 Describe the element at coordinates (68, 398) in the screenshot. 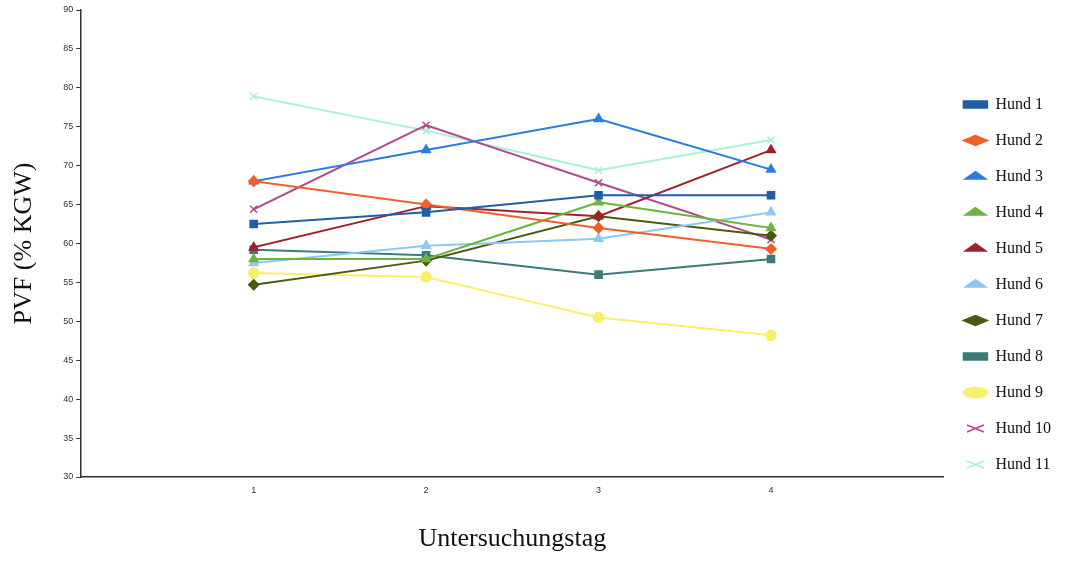

I see `y-tick-label: 40` at that location.